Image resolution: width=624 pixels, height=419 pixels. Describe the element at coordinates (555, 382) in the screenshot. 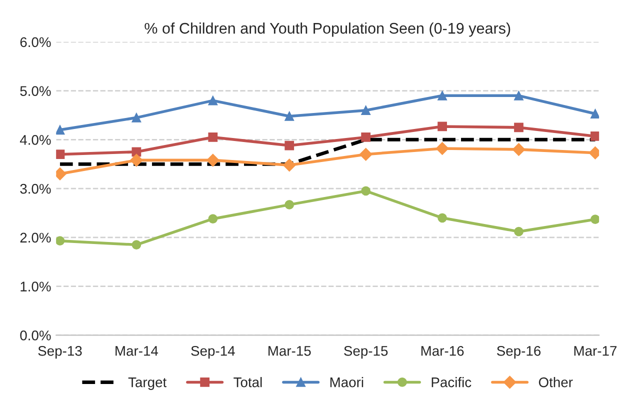

I see `legend-label: Other` at that location.